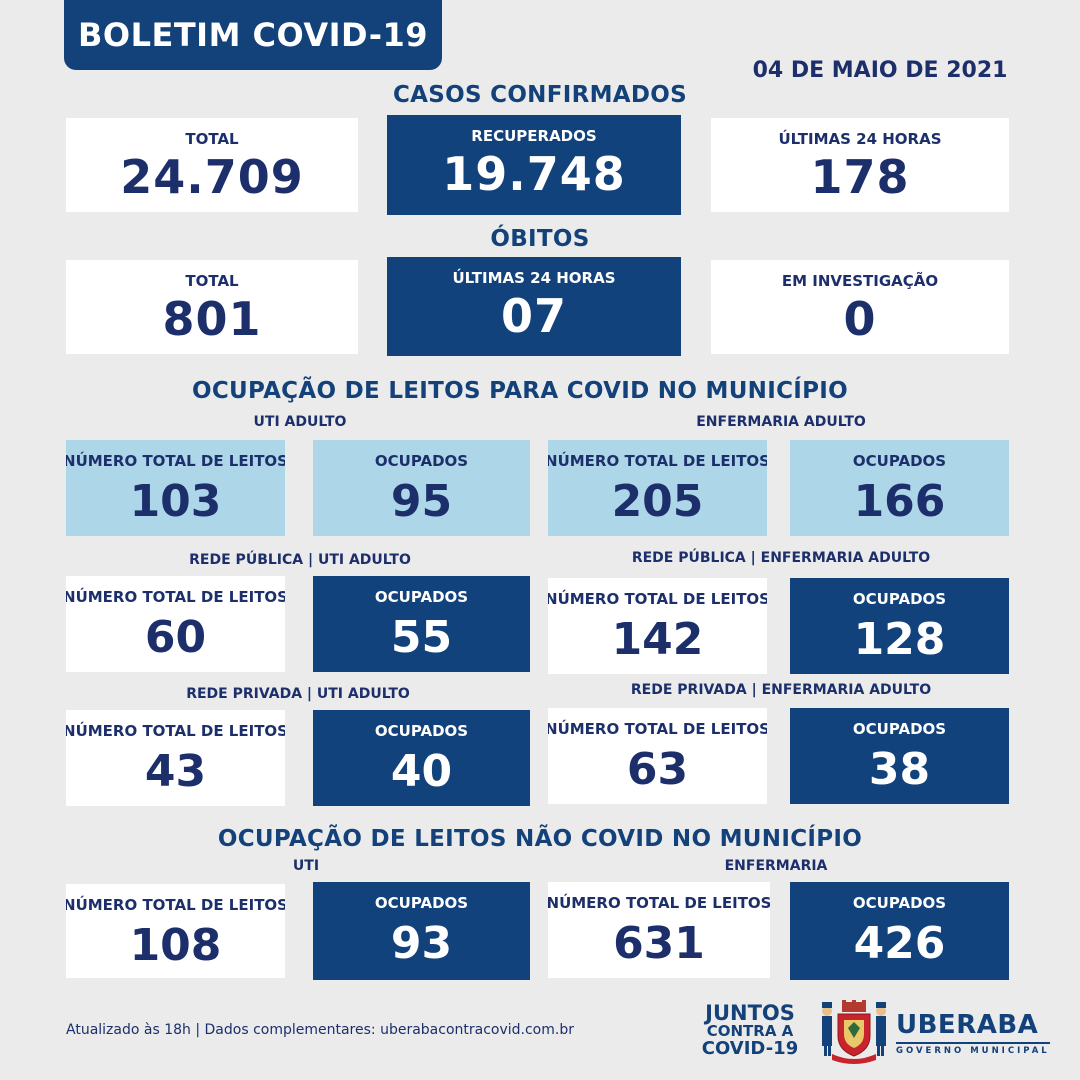 This screenshot has width=1080, height=1080. I want to click on subtitle-uti-adulto: UTI ADULTO, so click(300, 422).